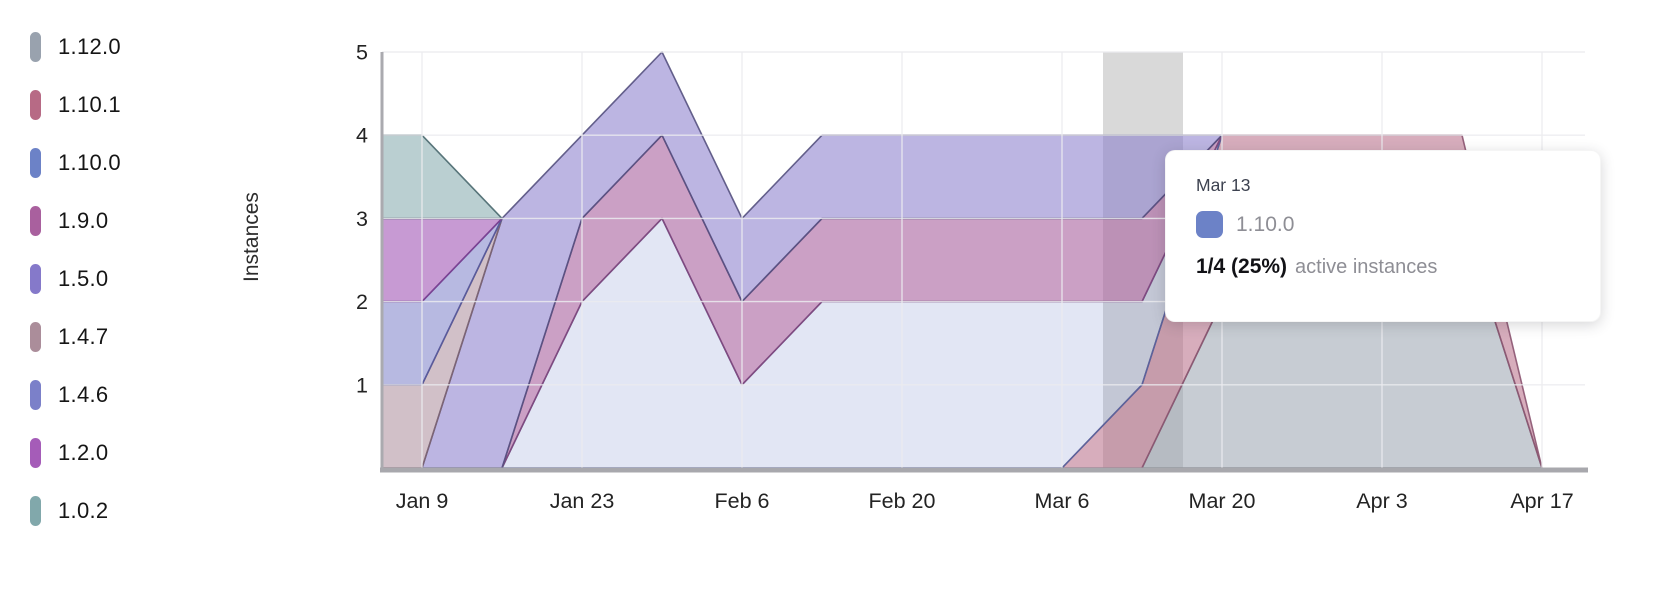 This screenshot has height=592, width=1680. What do you see at coordinates (442, 177) in the screenshot?
I see `area-1.0.2` at bounding box center [442, 177].